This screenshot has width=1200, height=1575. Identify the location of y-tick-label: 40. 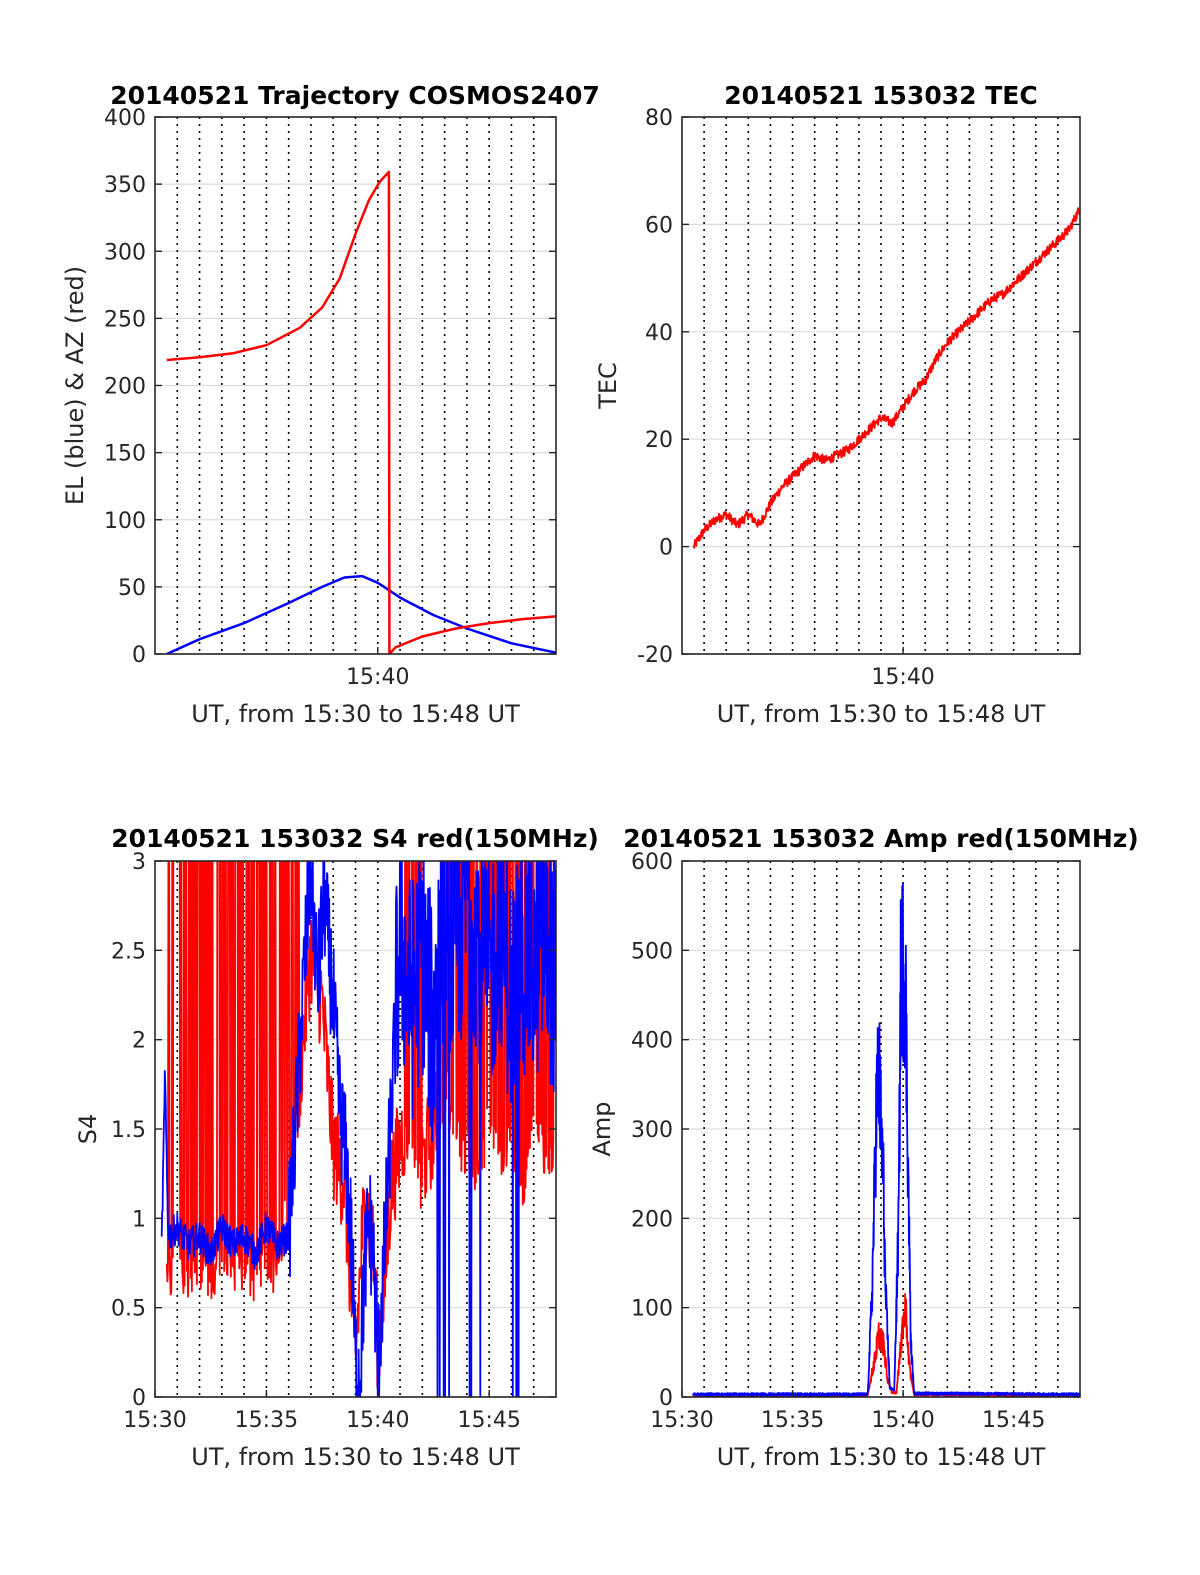
(659, 333).